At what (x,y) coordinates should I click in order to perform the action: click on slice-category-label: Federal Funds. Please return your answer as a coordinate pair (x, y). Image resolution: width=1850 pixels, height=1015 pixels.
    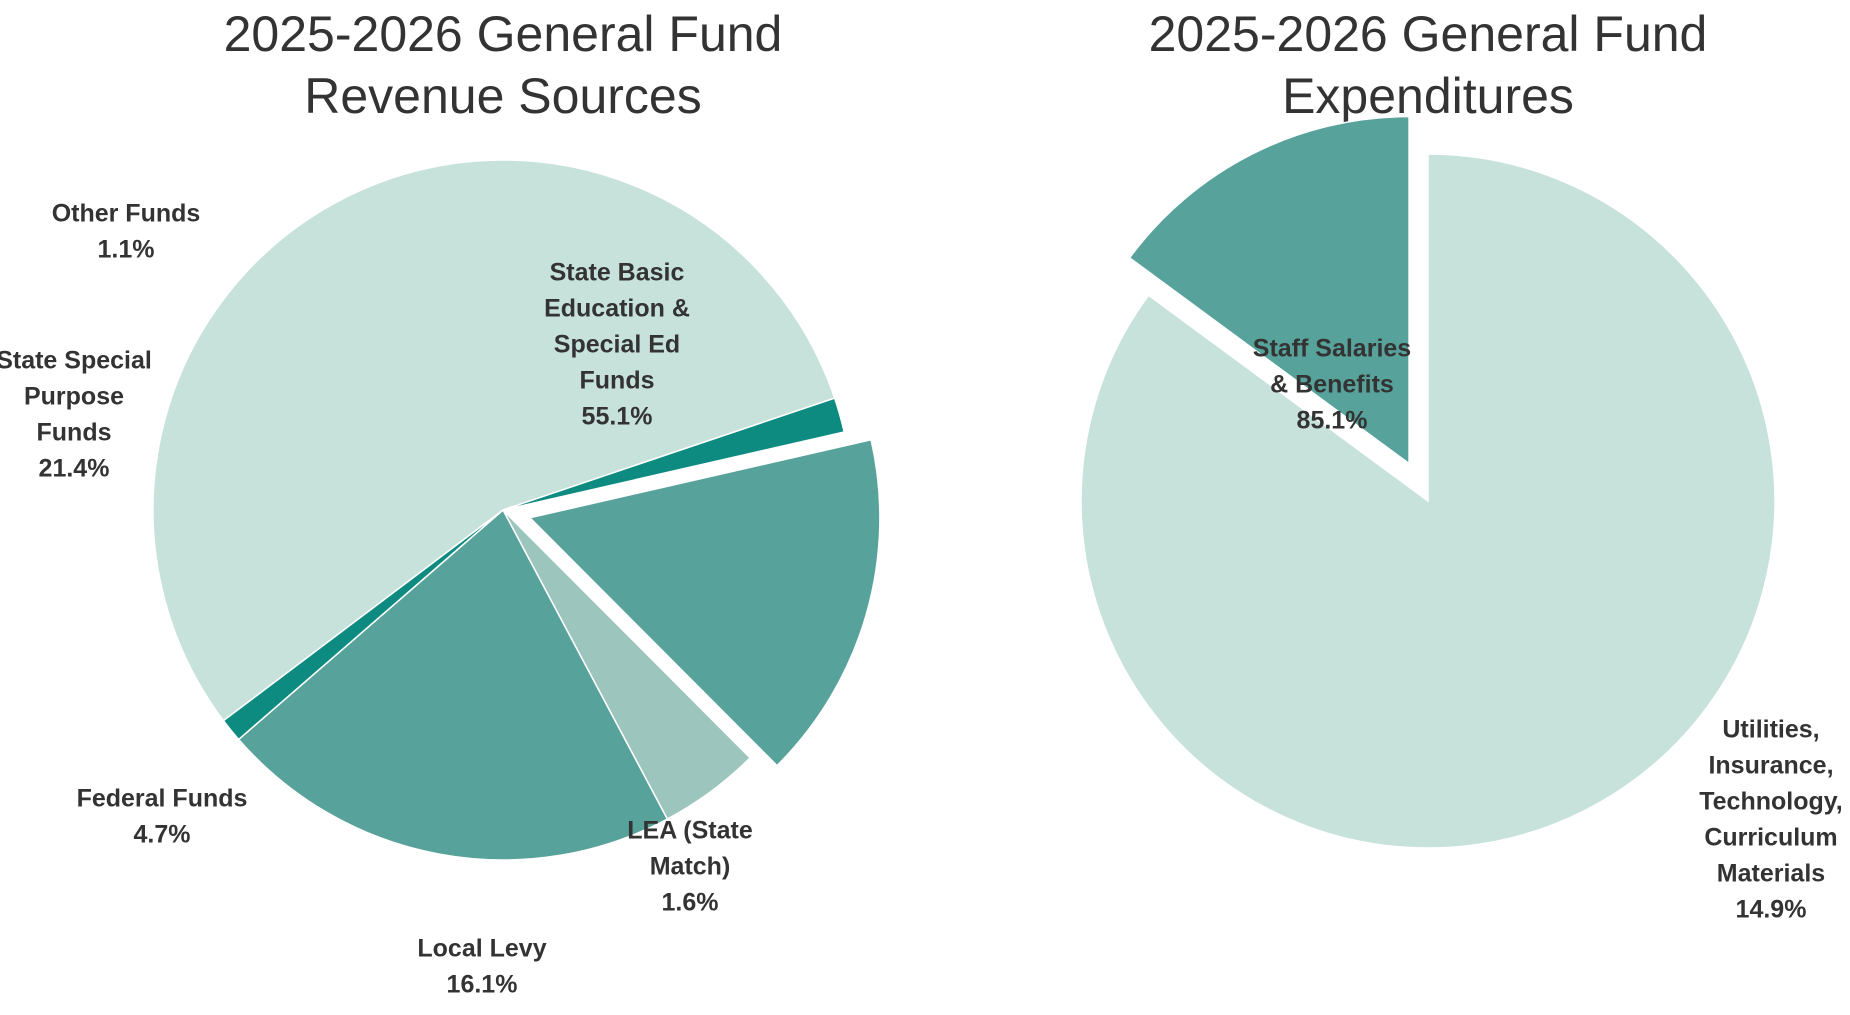
    Looking at the image, I should click on (162, 799).